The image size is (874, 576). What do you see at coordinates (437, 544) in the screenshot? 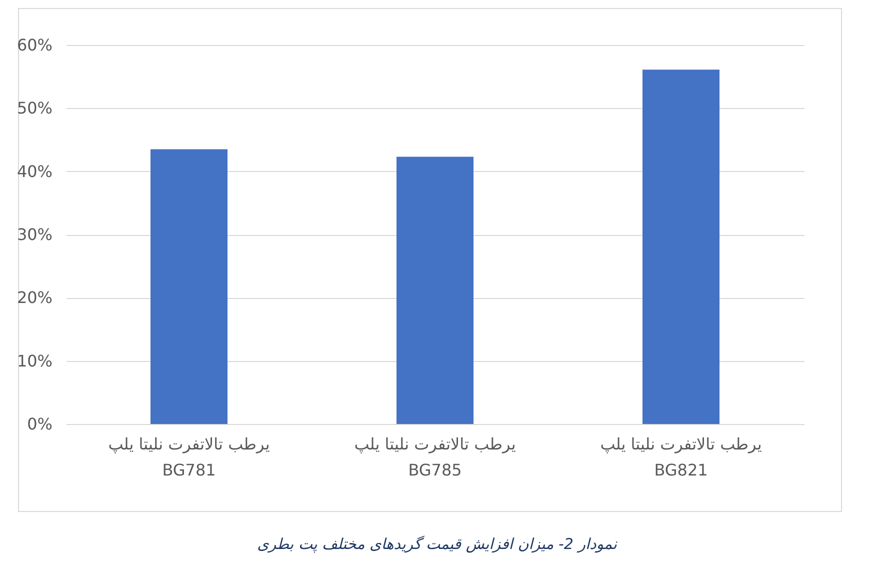
I see `text: نمودار 2- میزان افزایش قیمت گریدهای مختلف پت بطری` at bounding box center [437, 544].